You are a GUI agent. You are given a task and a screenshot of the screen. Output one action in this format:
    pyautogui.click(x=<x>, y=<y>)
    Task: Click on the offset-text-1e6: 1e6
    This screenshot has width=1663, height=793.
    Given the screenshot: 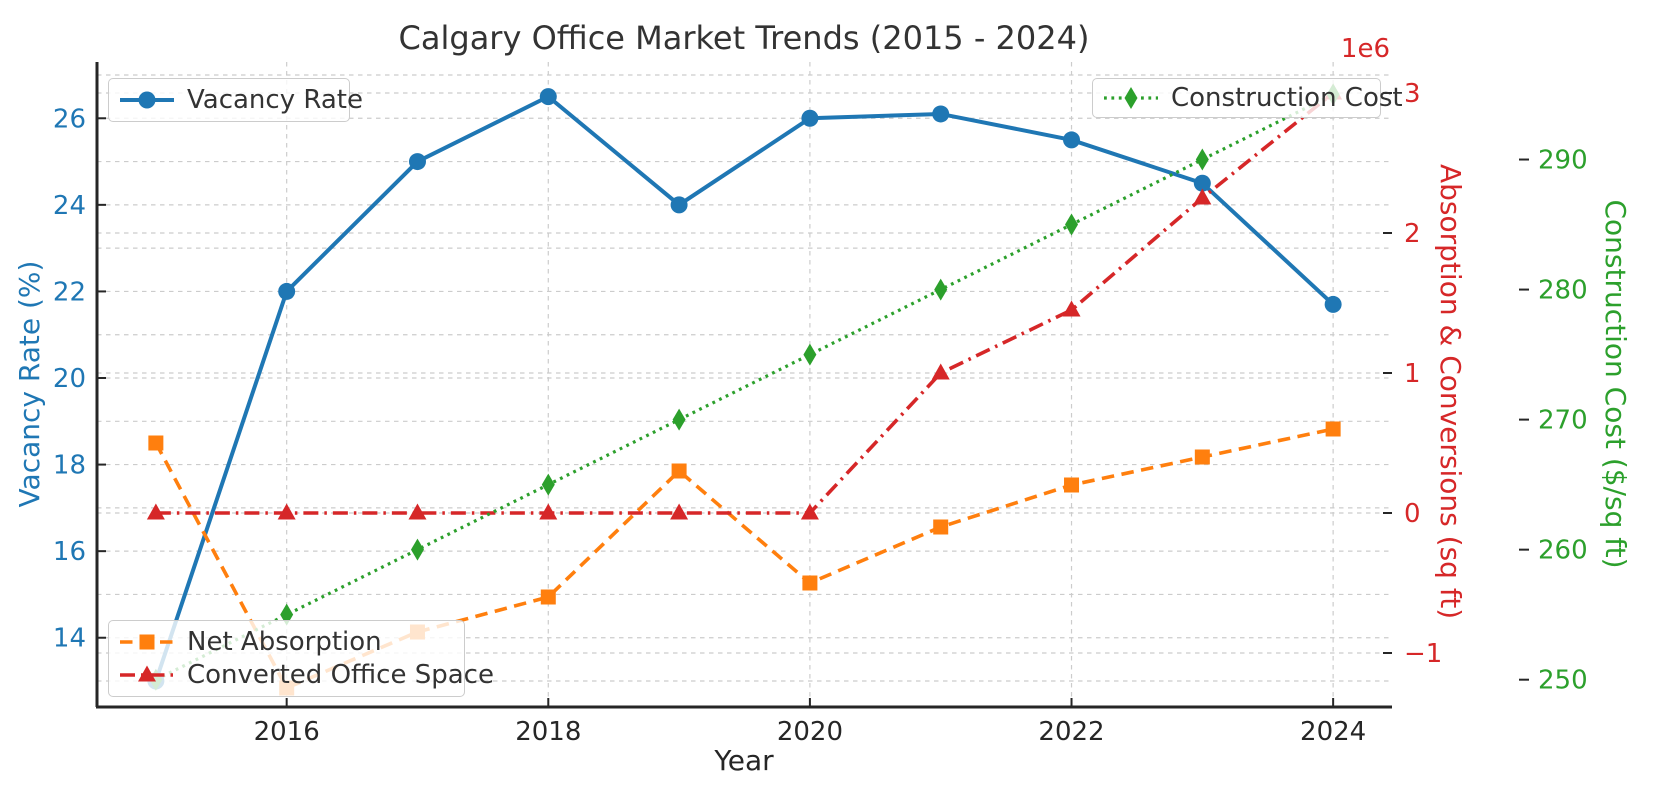 What is the action you would take?
    pyautogui.click(x=1365, y=49)
    